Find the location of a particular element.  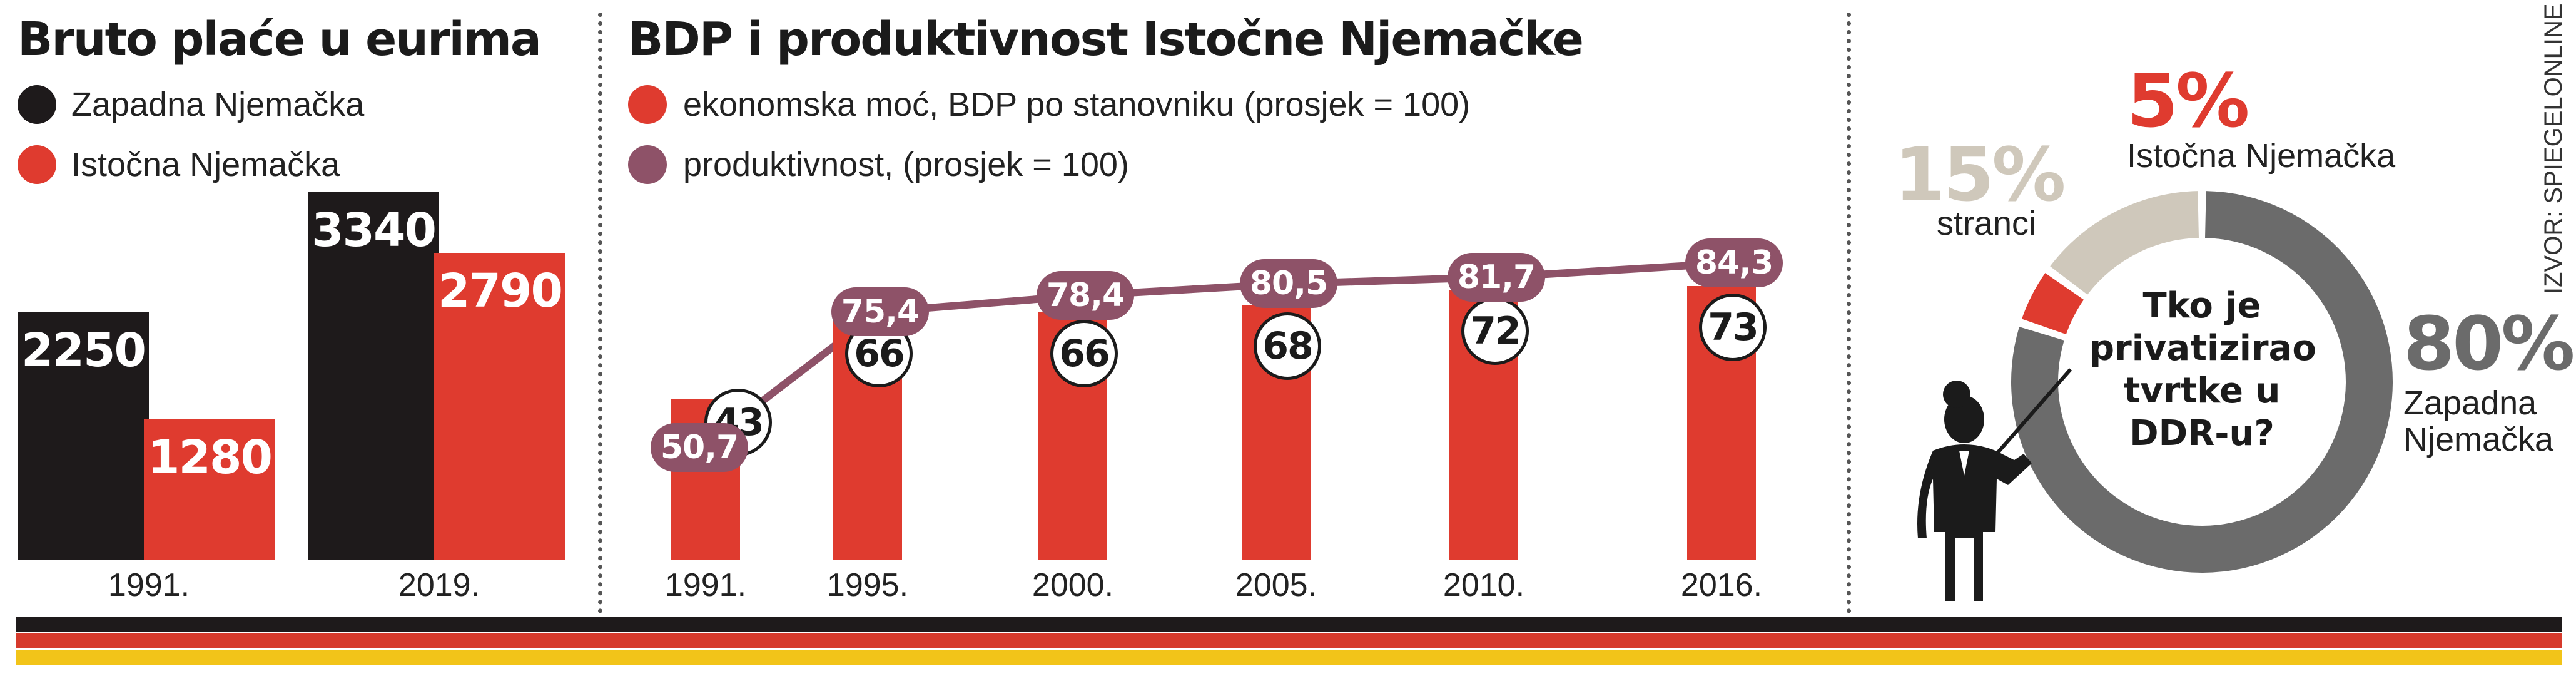

productivity-value-0: 50,7 is located at coordinates (699, 447).